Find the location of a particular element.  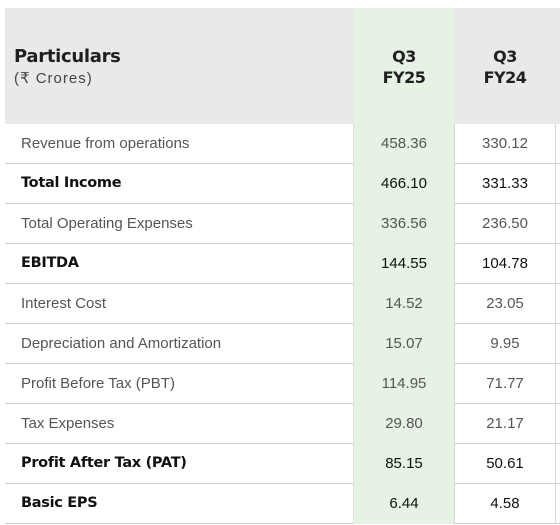

row-label: Profit After Tax (PAT) is located at coordinates (104, 463).